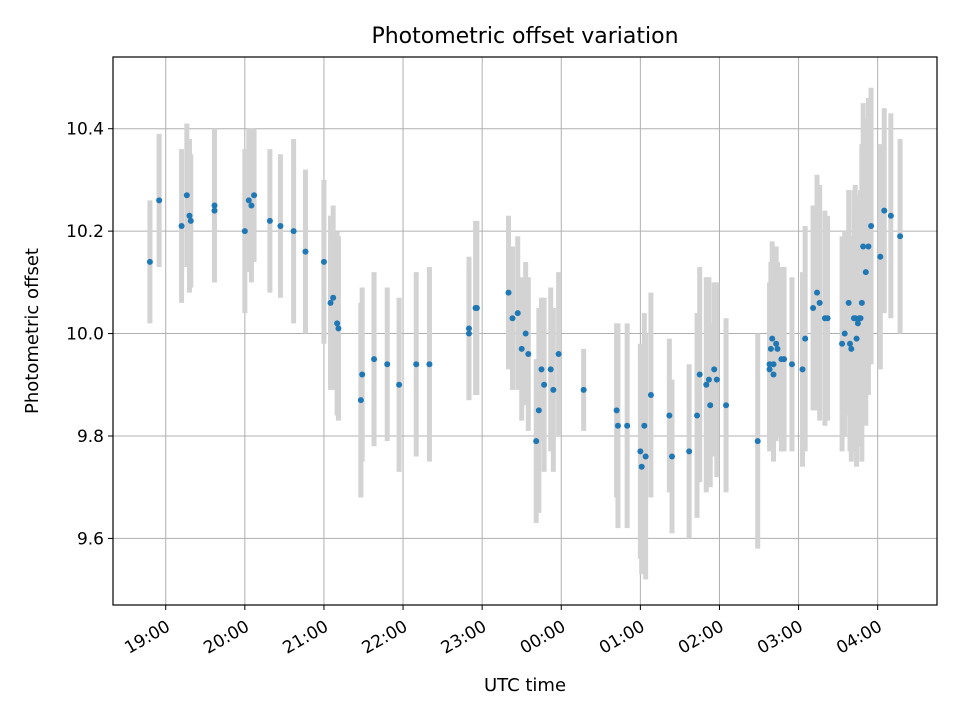 The height and width of the screenshot is (720, 960). Describe the element at coordinates (32, 331) in the screenshot. I see `y-axis-label: Photometric offset` at that location.